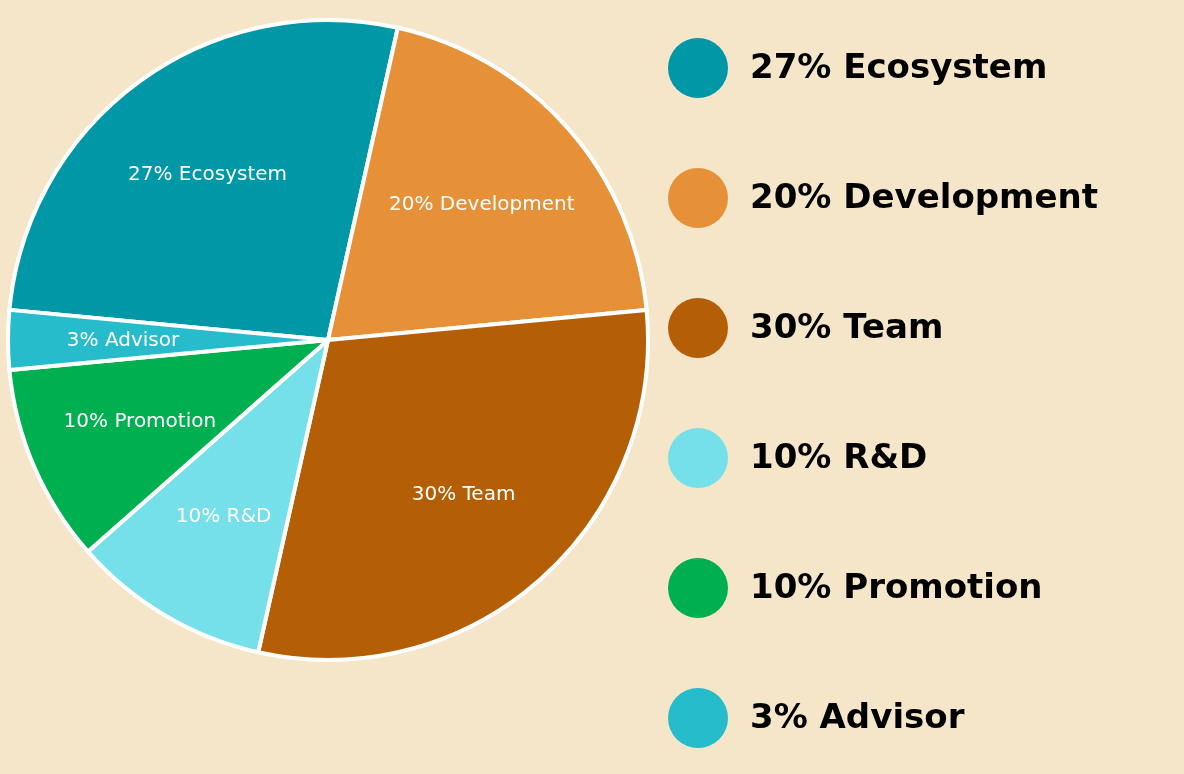 Image resolution: width=1184 pixels, height=774 pixels. Describe the element at coordinates (482, 203) in the screenshot. I see `slice-label: 20% Development` at that location.